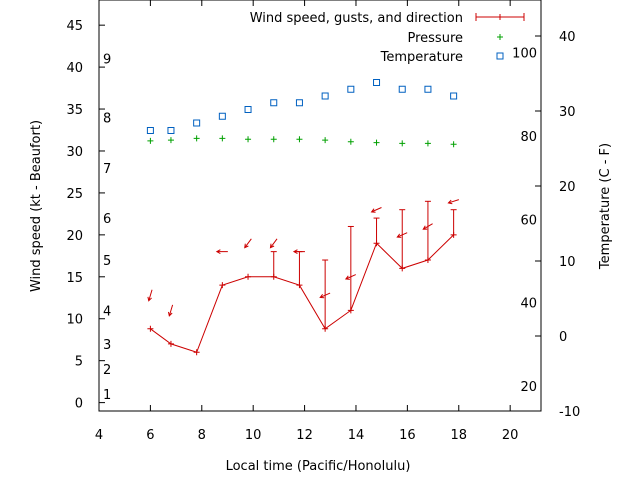  Describe the element at coordinates (563, 337) in the screenshot. I see `right-y-tick-label: 0` at that location.